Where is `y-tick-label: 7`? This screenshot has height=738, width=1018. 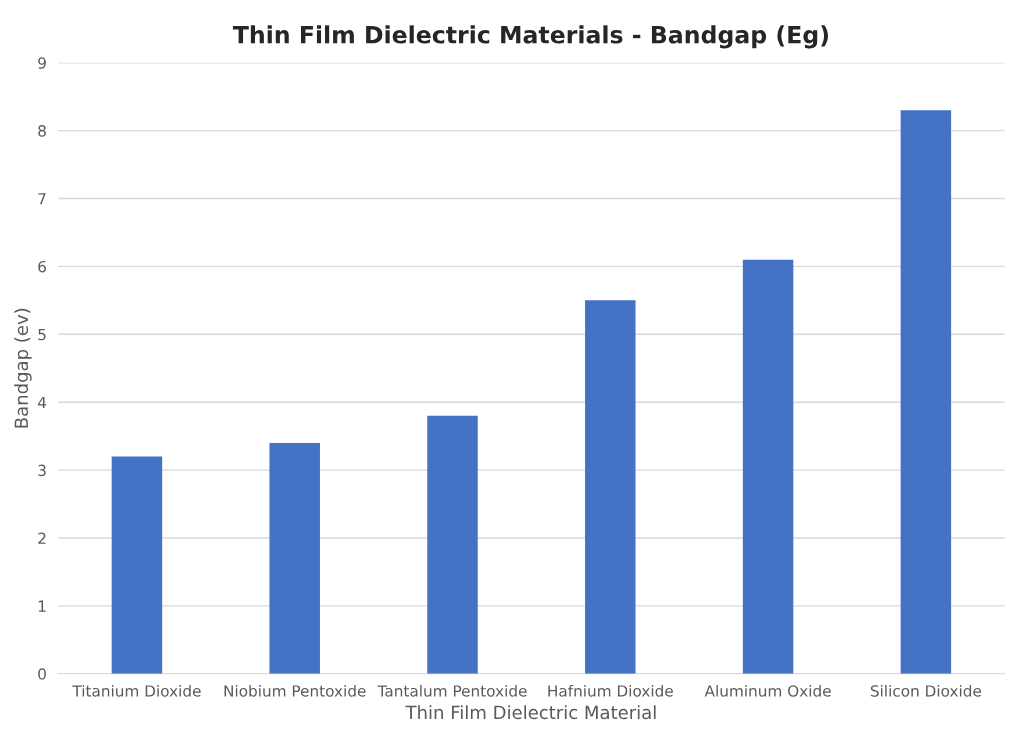
y-tick-label: 7 is located at coordinates (42, 199).